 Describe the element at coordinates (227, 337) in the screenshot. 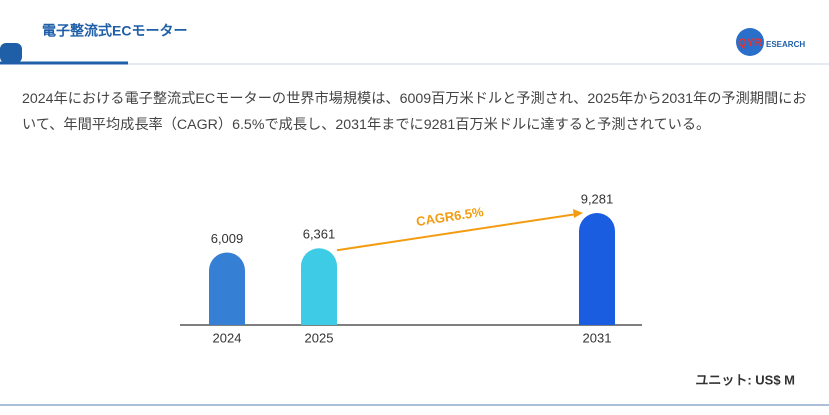

I see `x-tick-label: 2024` at that location.